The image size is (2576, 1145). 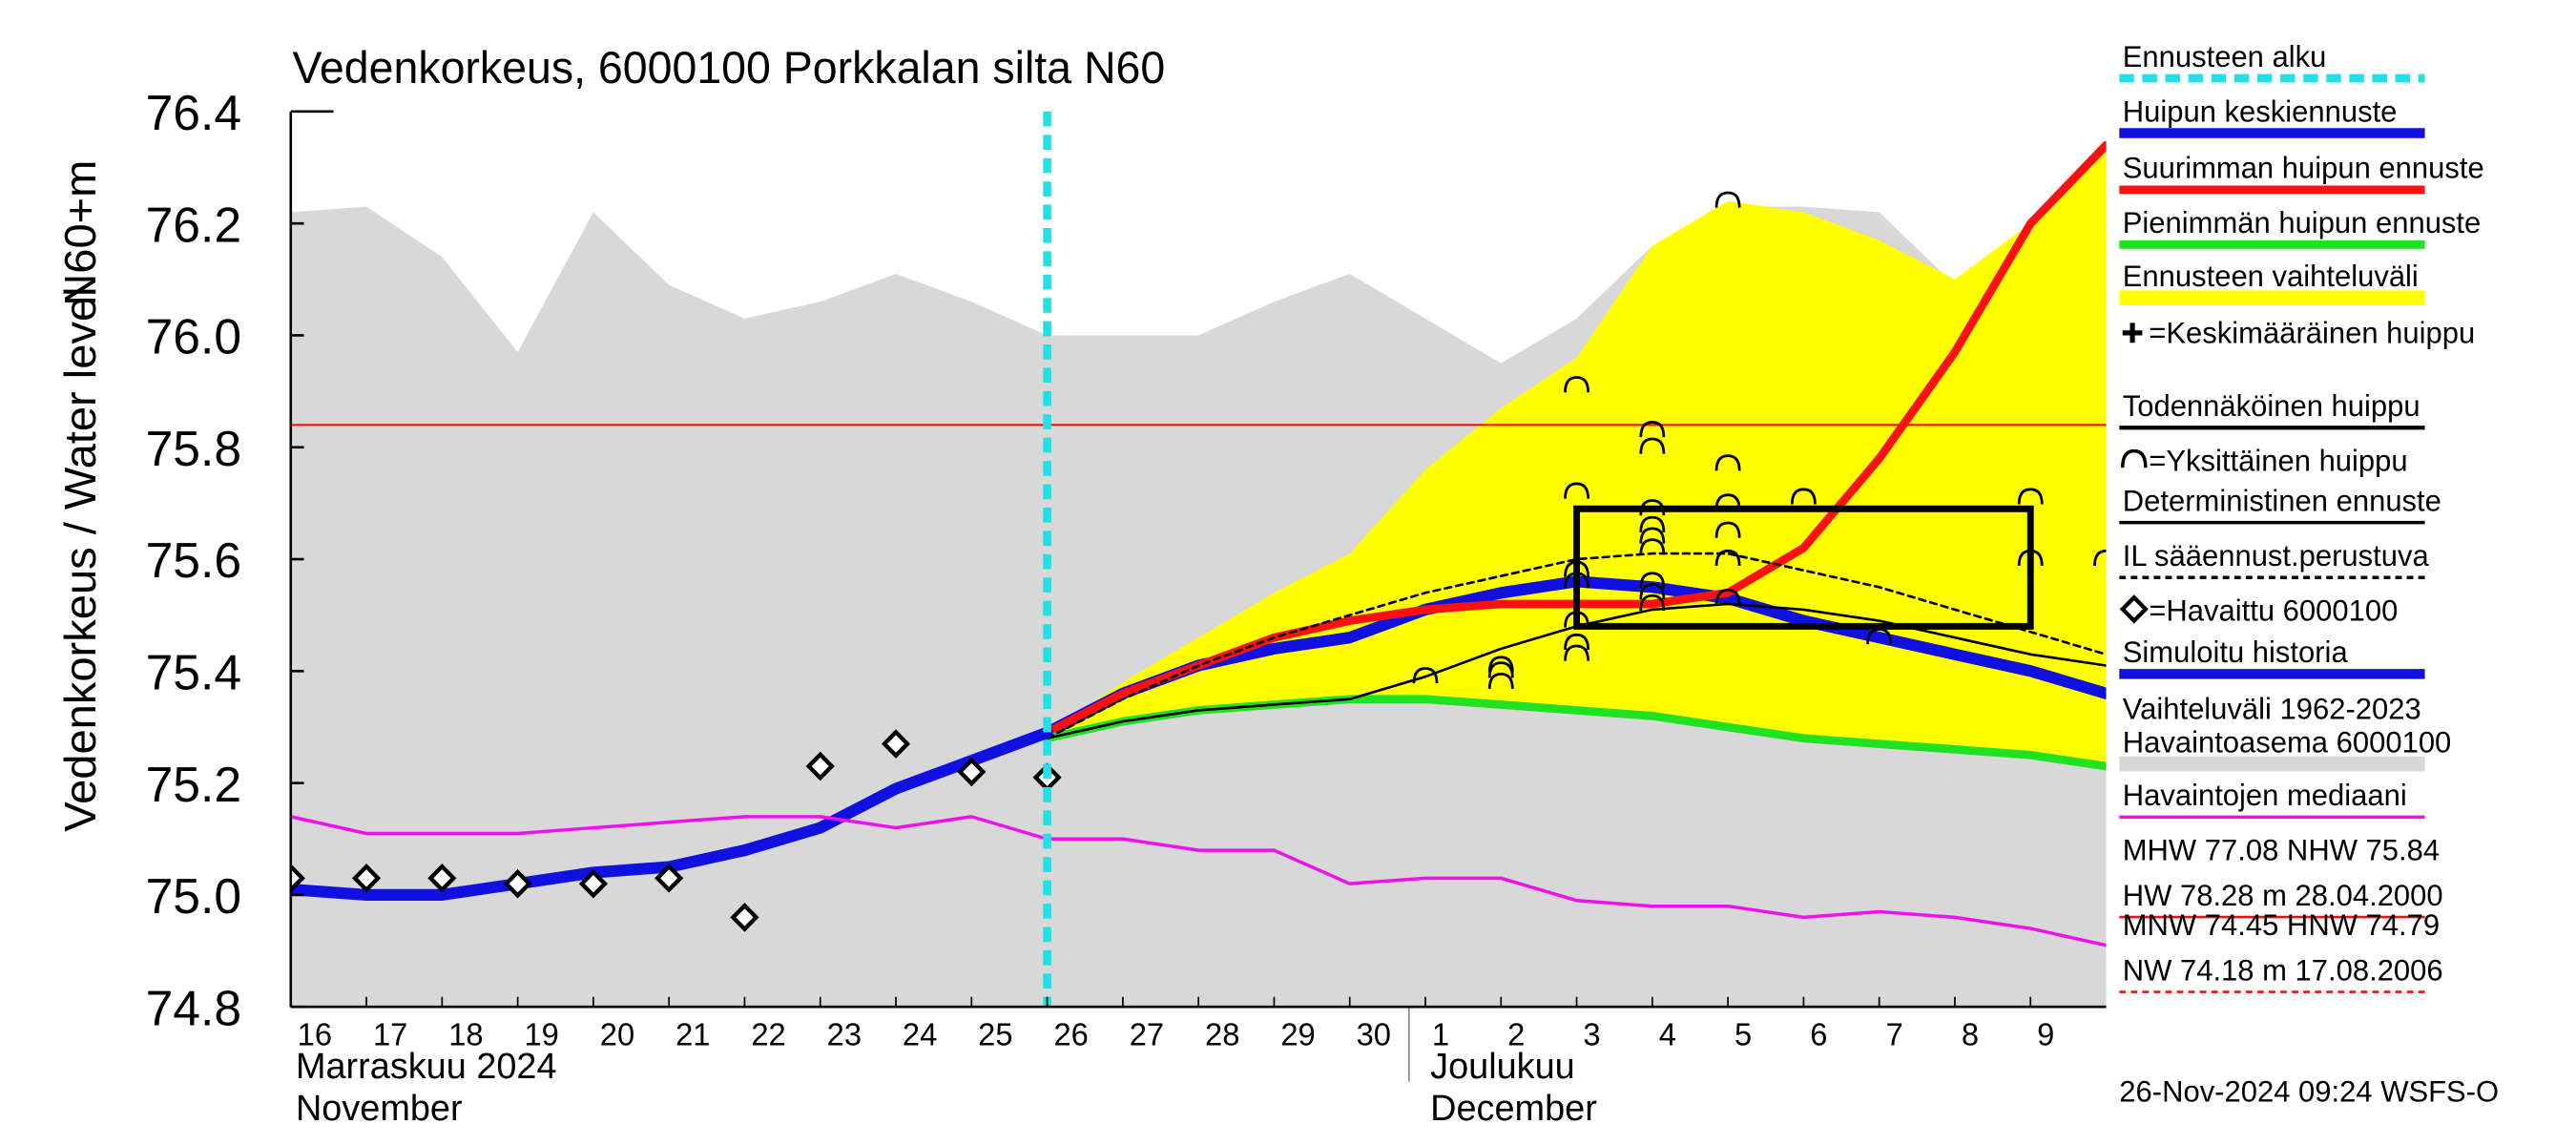 What do you see at coordinates (2282, 501) in the screenshot?
I see `legend-label: Deterministinen ennuste` at bounding box center [2282, 501].